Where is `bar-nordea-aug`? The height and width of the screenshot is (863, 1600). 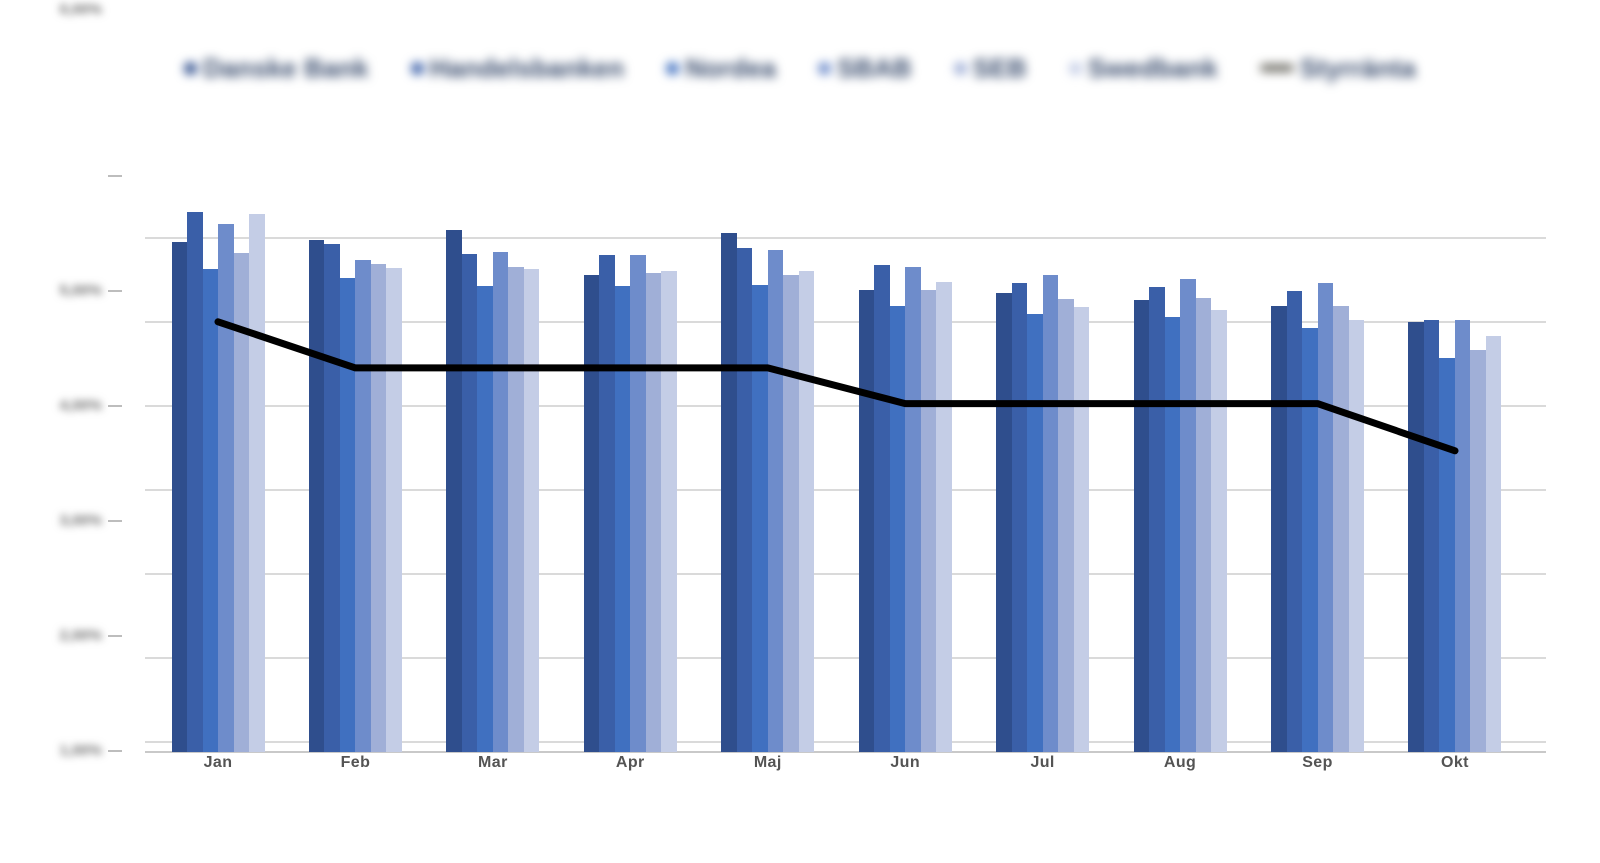 bar-nordea-aug is located at coordinates (1172, 534).